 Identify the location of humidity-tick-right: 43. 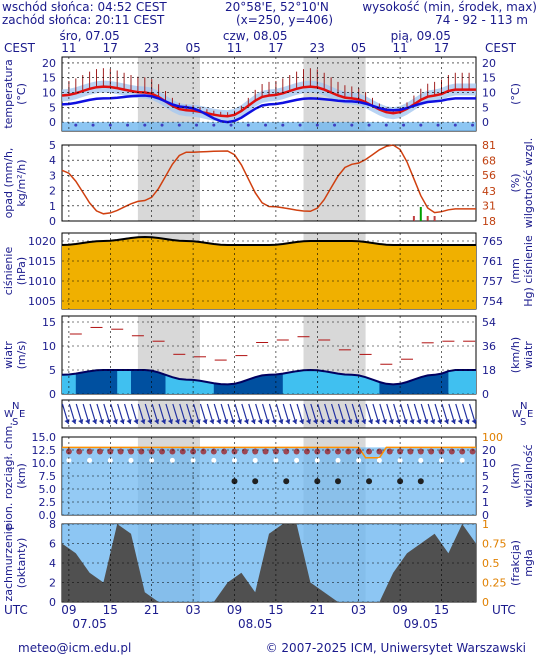
(489, 191).